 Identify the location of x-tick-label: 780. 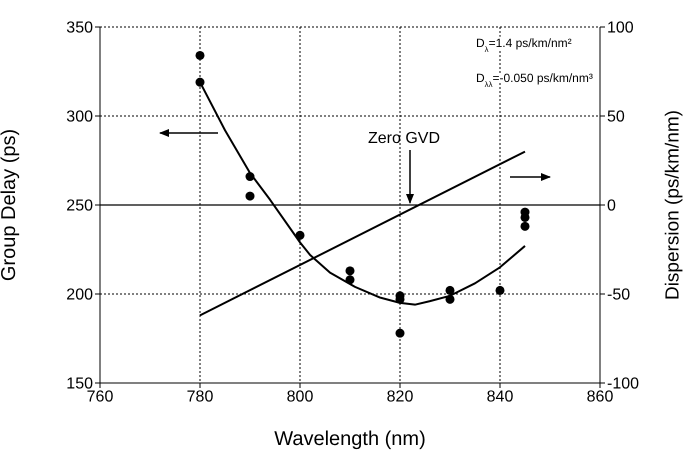
(200, 397).